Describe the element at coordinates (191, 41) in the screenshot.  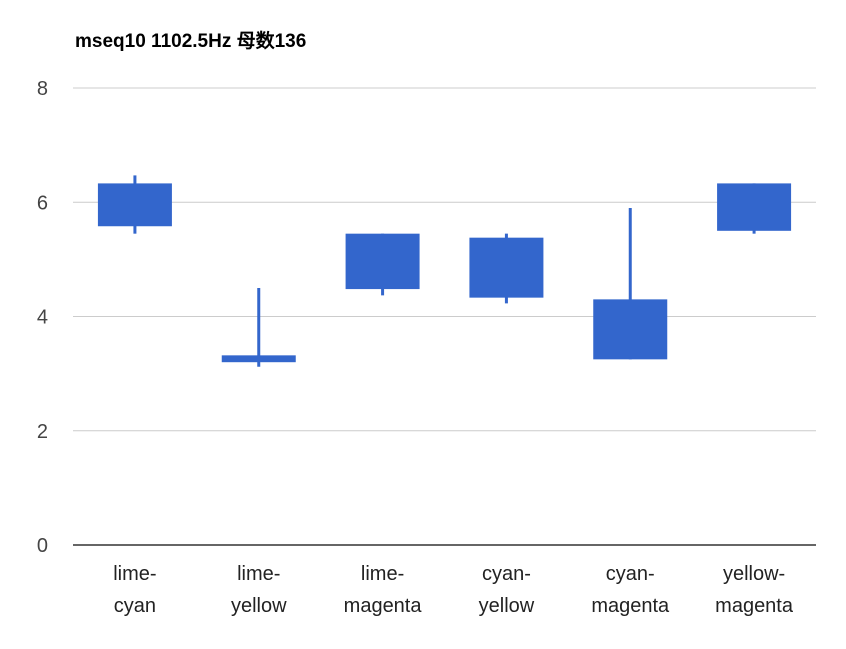
I see `chart-title: mseq10 1102.5Hz 母数136` at that location.